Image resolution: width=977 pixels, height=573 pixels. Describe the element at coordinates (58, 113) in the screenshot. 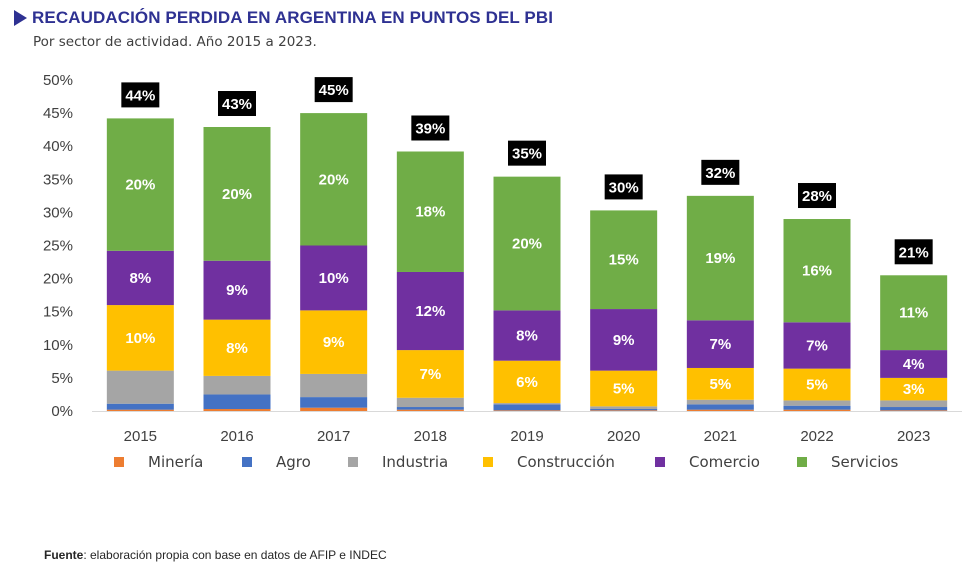

I see `y-tick-label: 45%` at that location.